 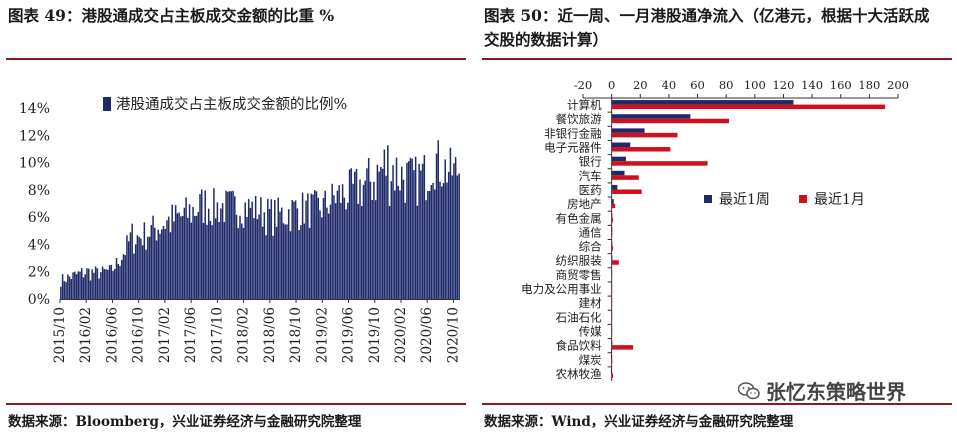 What do you see at coordinates (839, 200) in the screenshot?
I see `legend-label-month: 最近1月` at bounding box center [839, 200].